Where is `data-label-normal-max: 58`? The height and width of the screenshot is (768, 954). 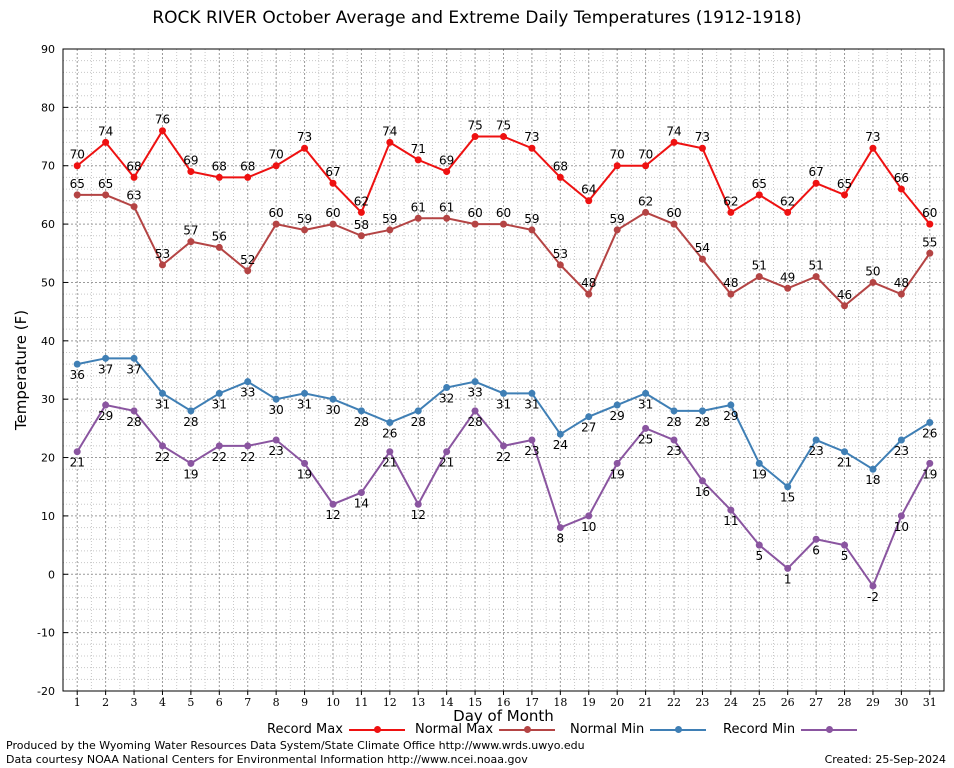
data-label-normal-max: 58 is located at coordinates (361, 225).